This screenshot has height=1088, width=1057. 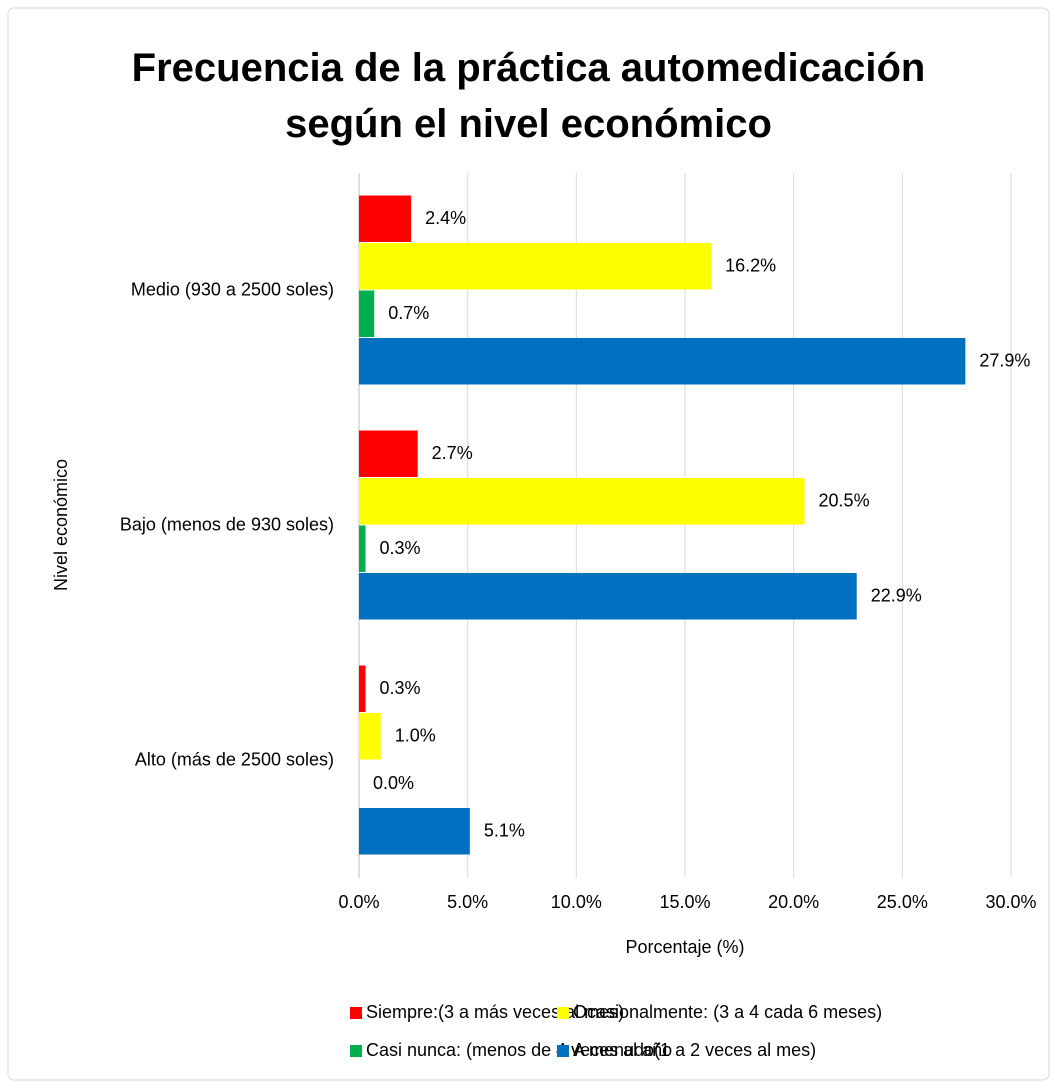 I want to click on y-tick-label: Medio (930 a 2500 soles), so click(x=232, y=289).